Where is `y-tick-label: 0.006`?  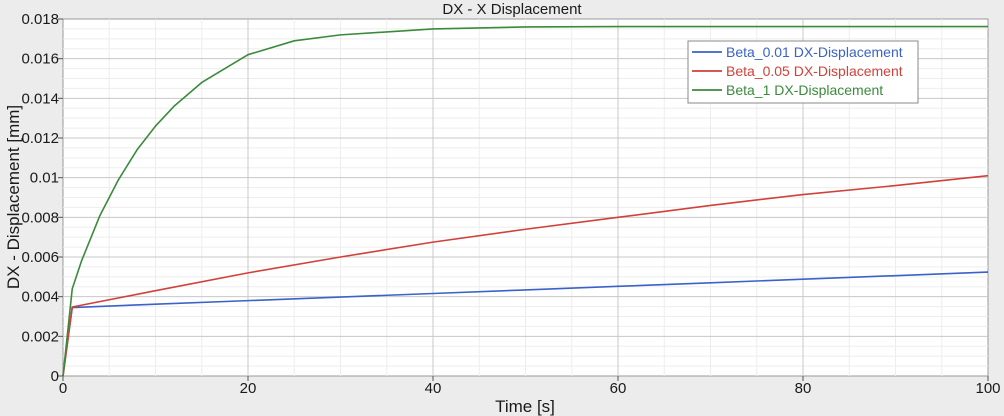 y-tick-label: 0.006 is located at coordinates (40, 257).